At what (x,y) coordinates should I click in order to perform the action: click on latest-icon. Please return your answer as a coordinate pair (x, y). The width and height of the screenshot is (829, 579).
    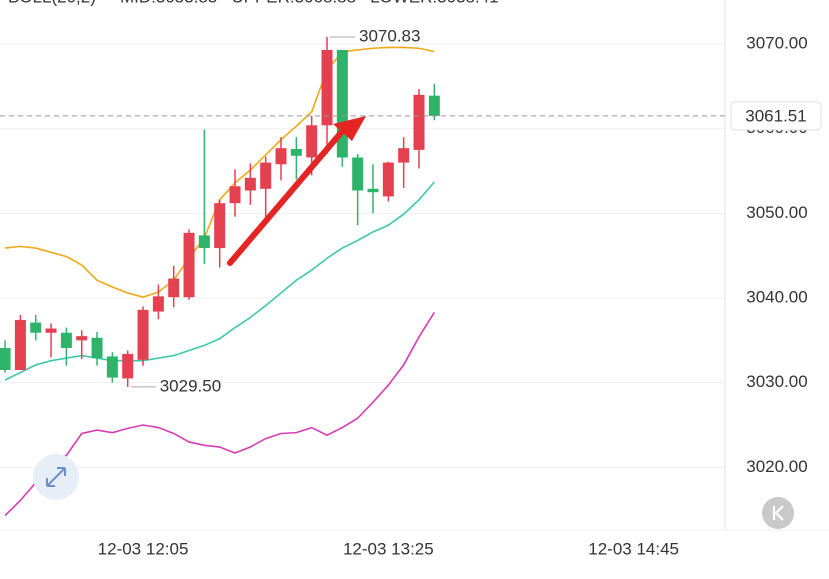
    Looking at the image, I should click on (778, 513).